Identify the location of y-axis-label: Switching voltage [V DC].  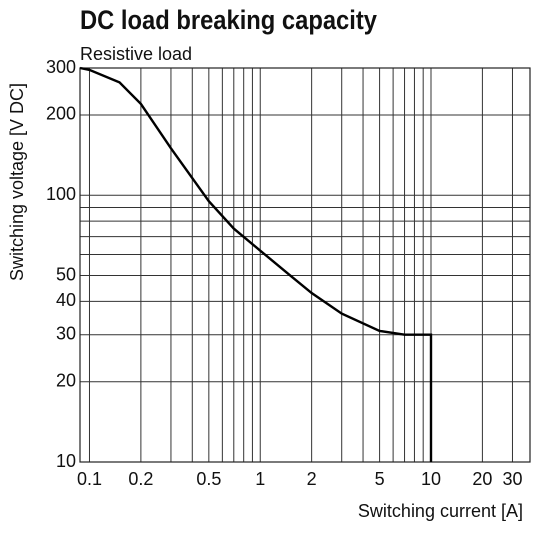
(17, 182).